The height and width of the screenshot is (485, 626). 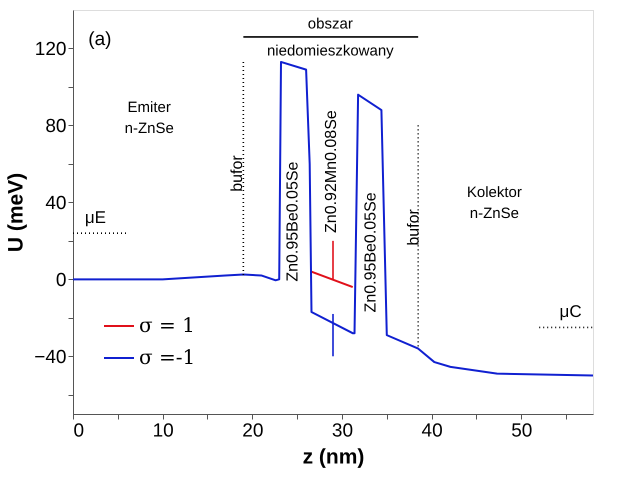 I want to click on annotation: μE, so click(x=95, y=217).